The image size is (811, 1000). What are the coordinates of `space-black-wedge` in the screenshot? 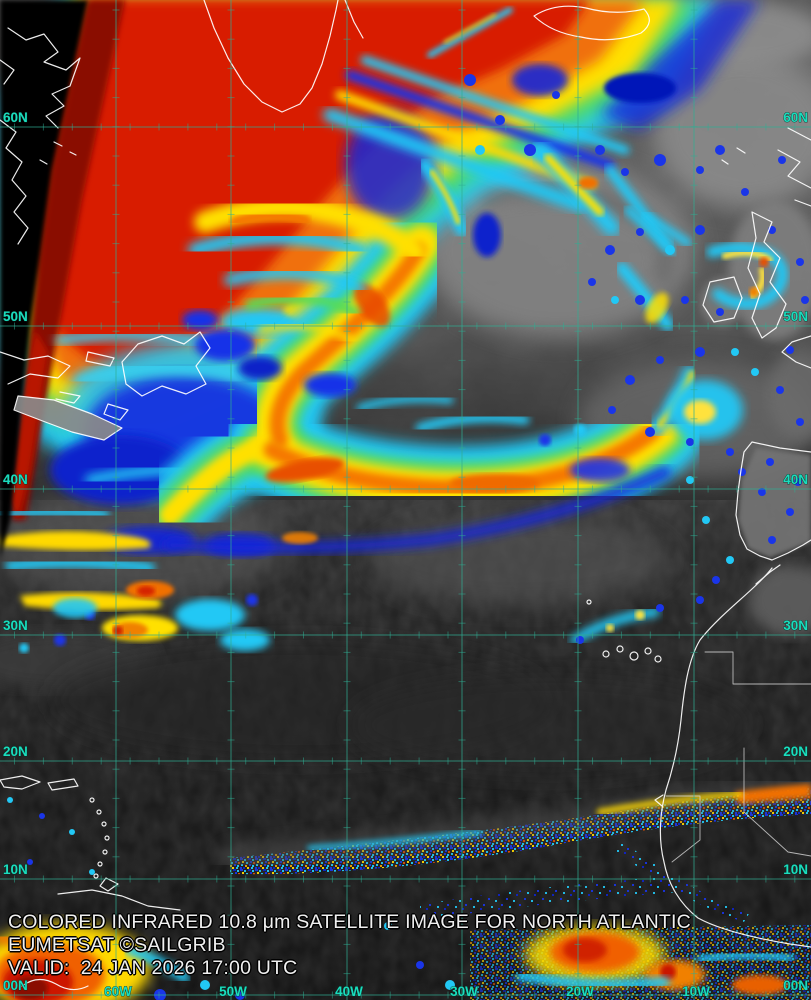 It's located at (44, 280).